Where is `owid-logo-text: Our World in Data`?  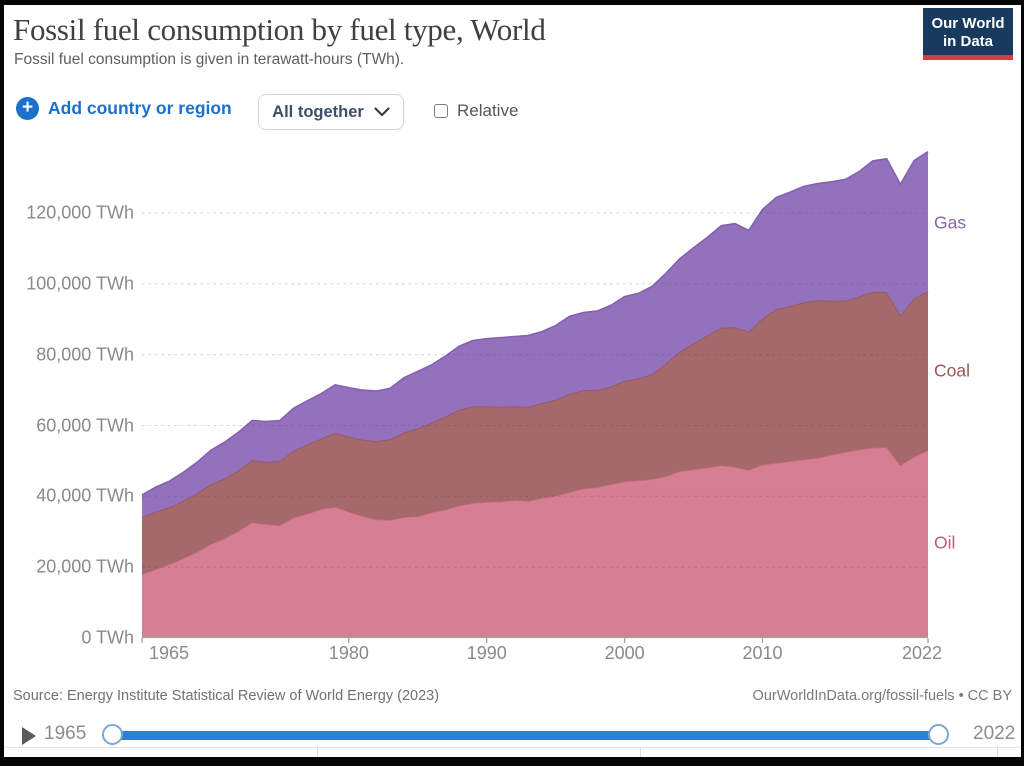 owid-logo-text: Our World in Data is located at coordinates (968, 33).